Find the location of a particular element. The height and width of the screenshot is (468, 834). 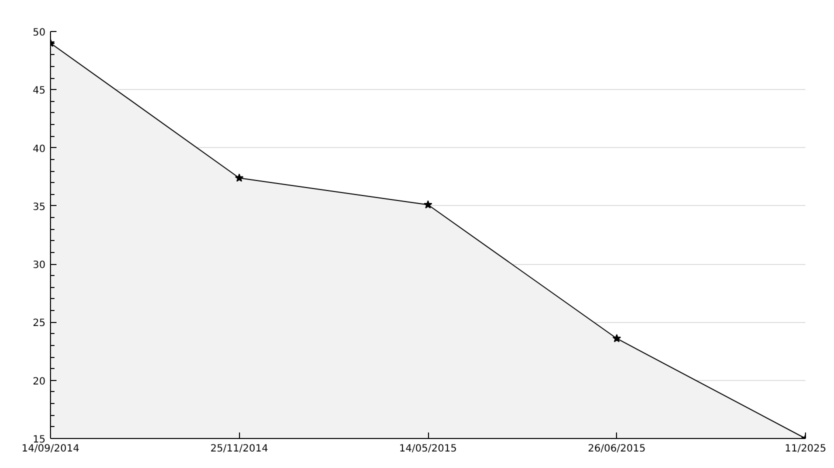

x-tick-label: 25/11/2014 is located at coordinates (239, 449).